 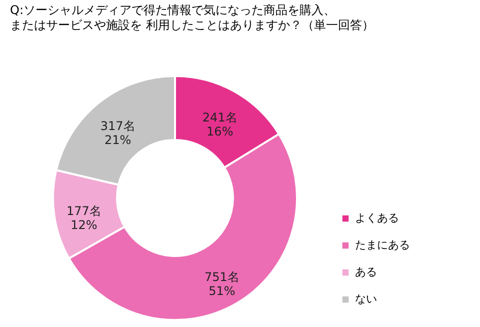 What do you see at coordinates (173, 10) in the screenshot?
I see `chart-title: Q:ソーシャルメディアで得た情報で気になった商品を購入、` at bounding box center [173, 10].